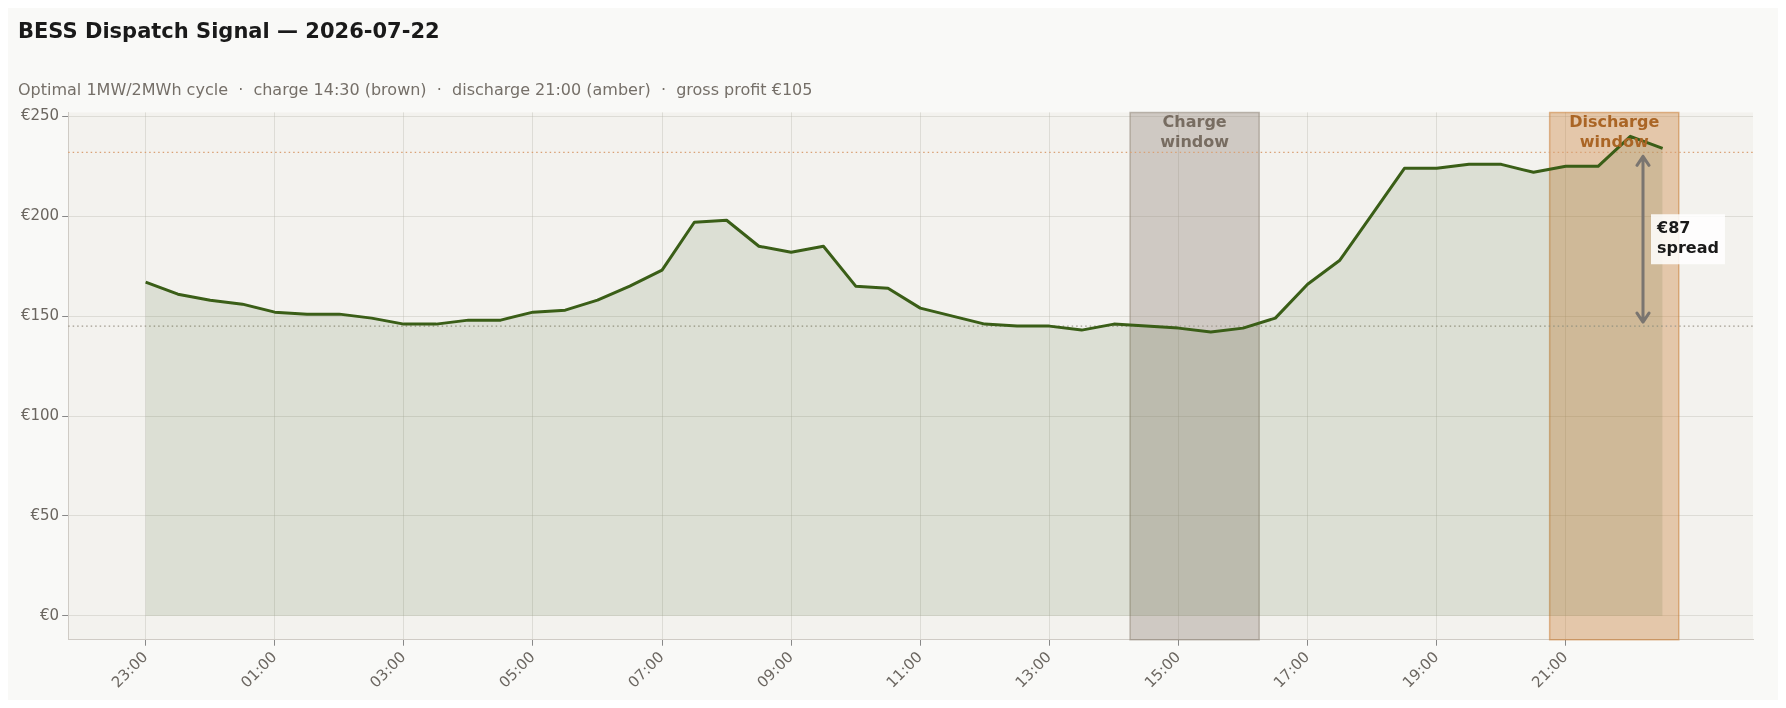 This screenshot has width=1786, height=708. Describe the element at coordinates (40, 315) in the screenshot. I see `y-tick-label: €150` at that location.